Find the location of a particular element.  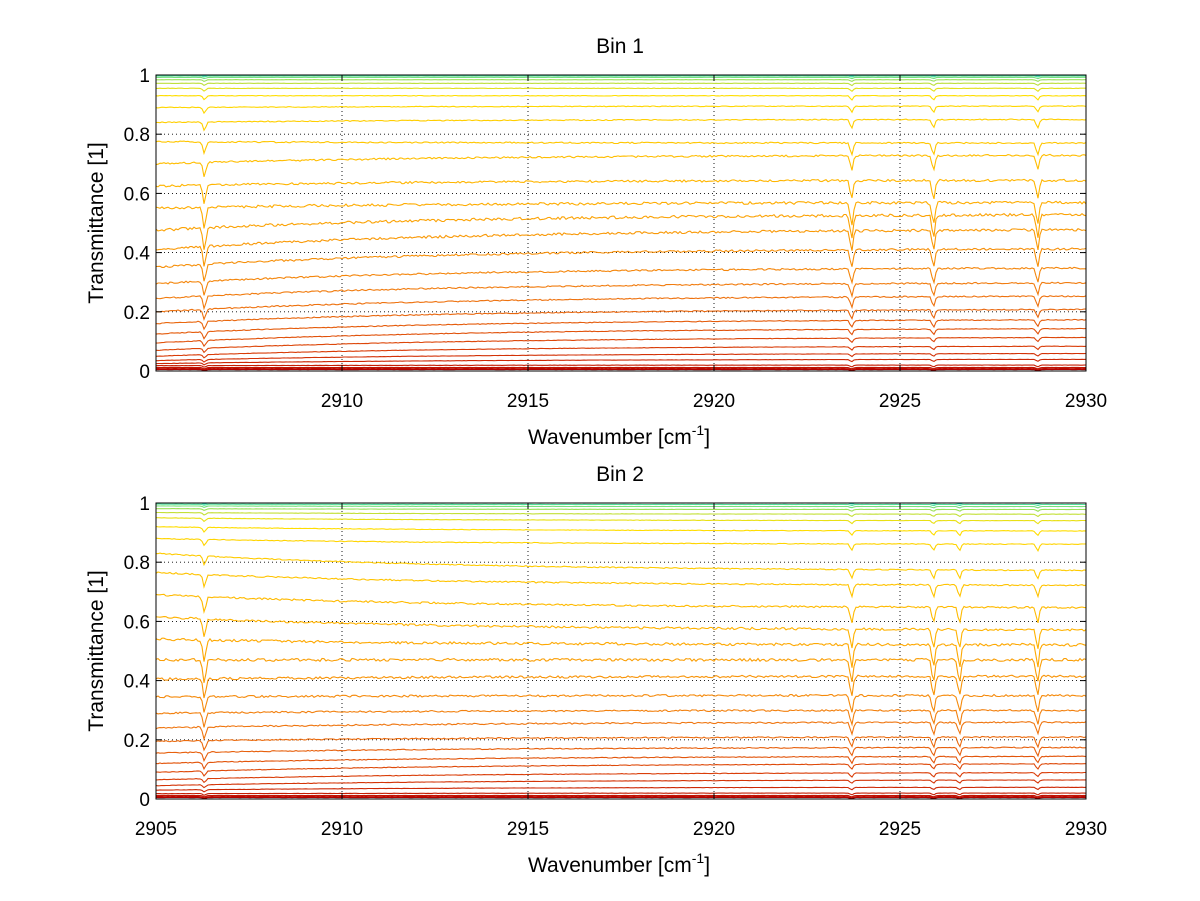

x-tick-label: 2910 is located at coordinates (342, 401).